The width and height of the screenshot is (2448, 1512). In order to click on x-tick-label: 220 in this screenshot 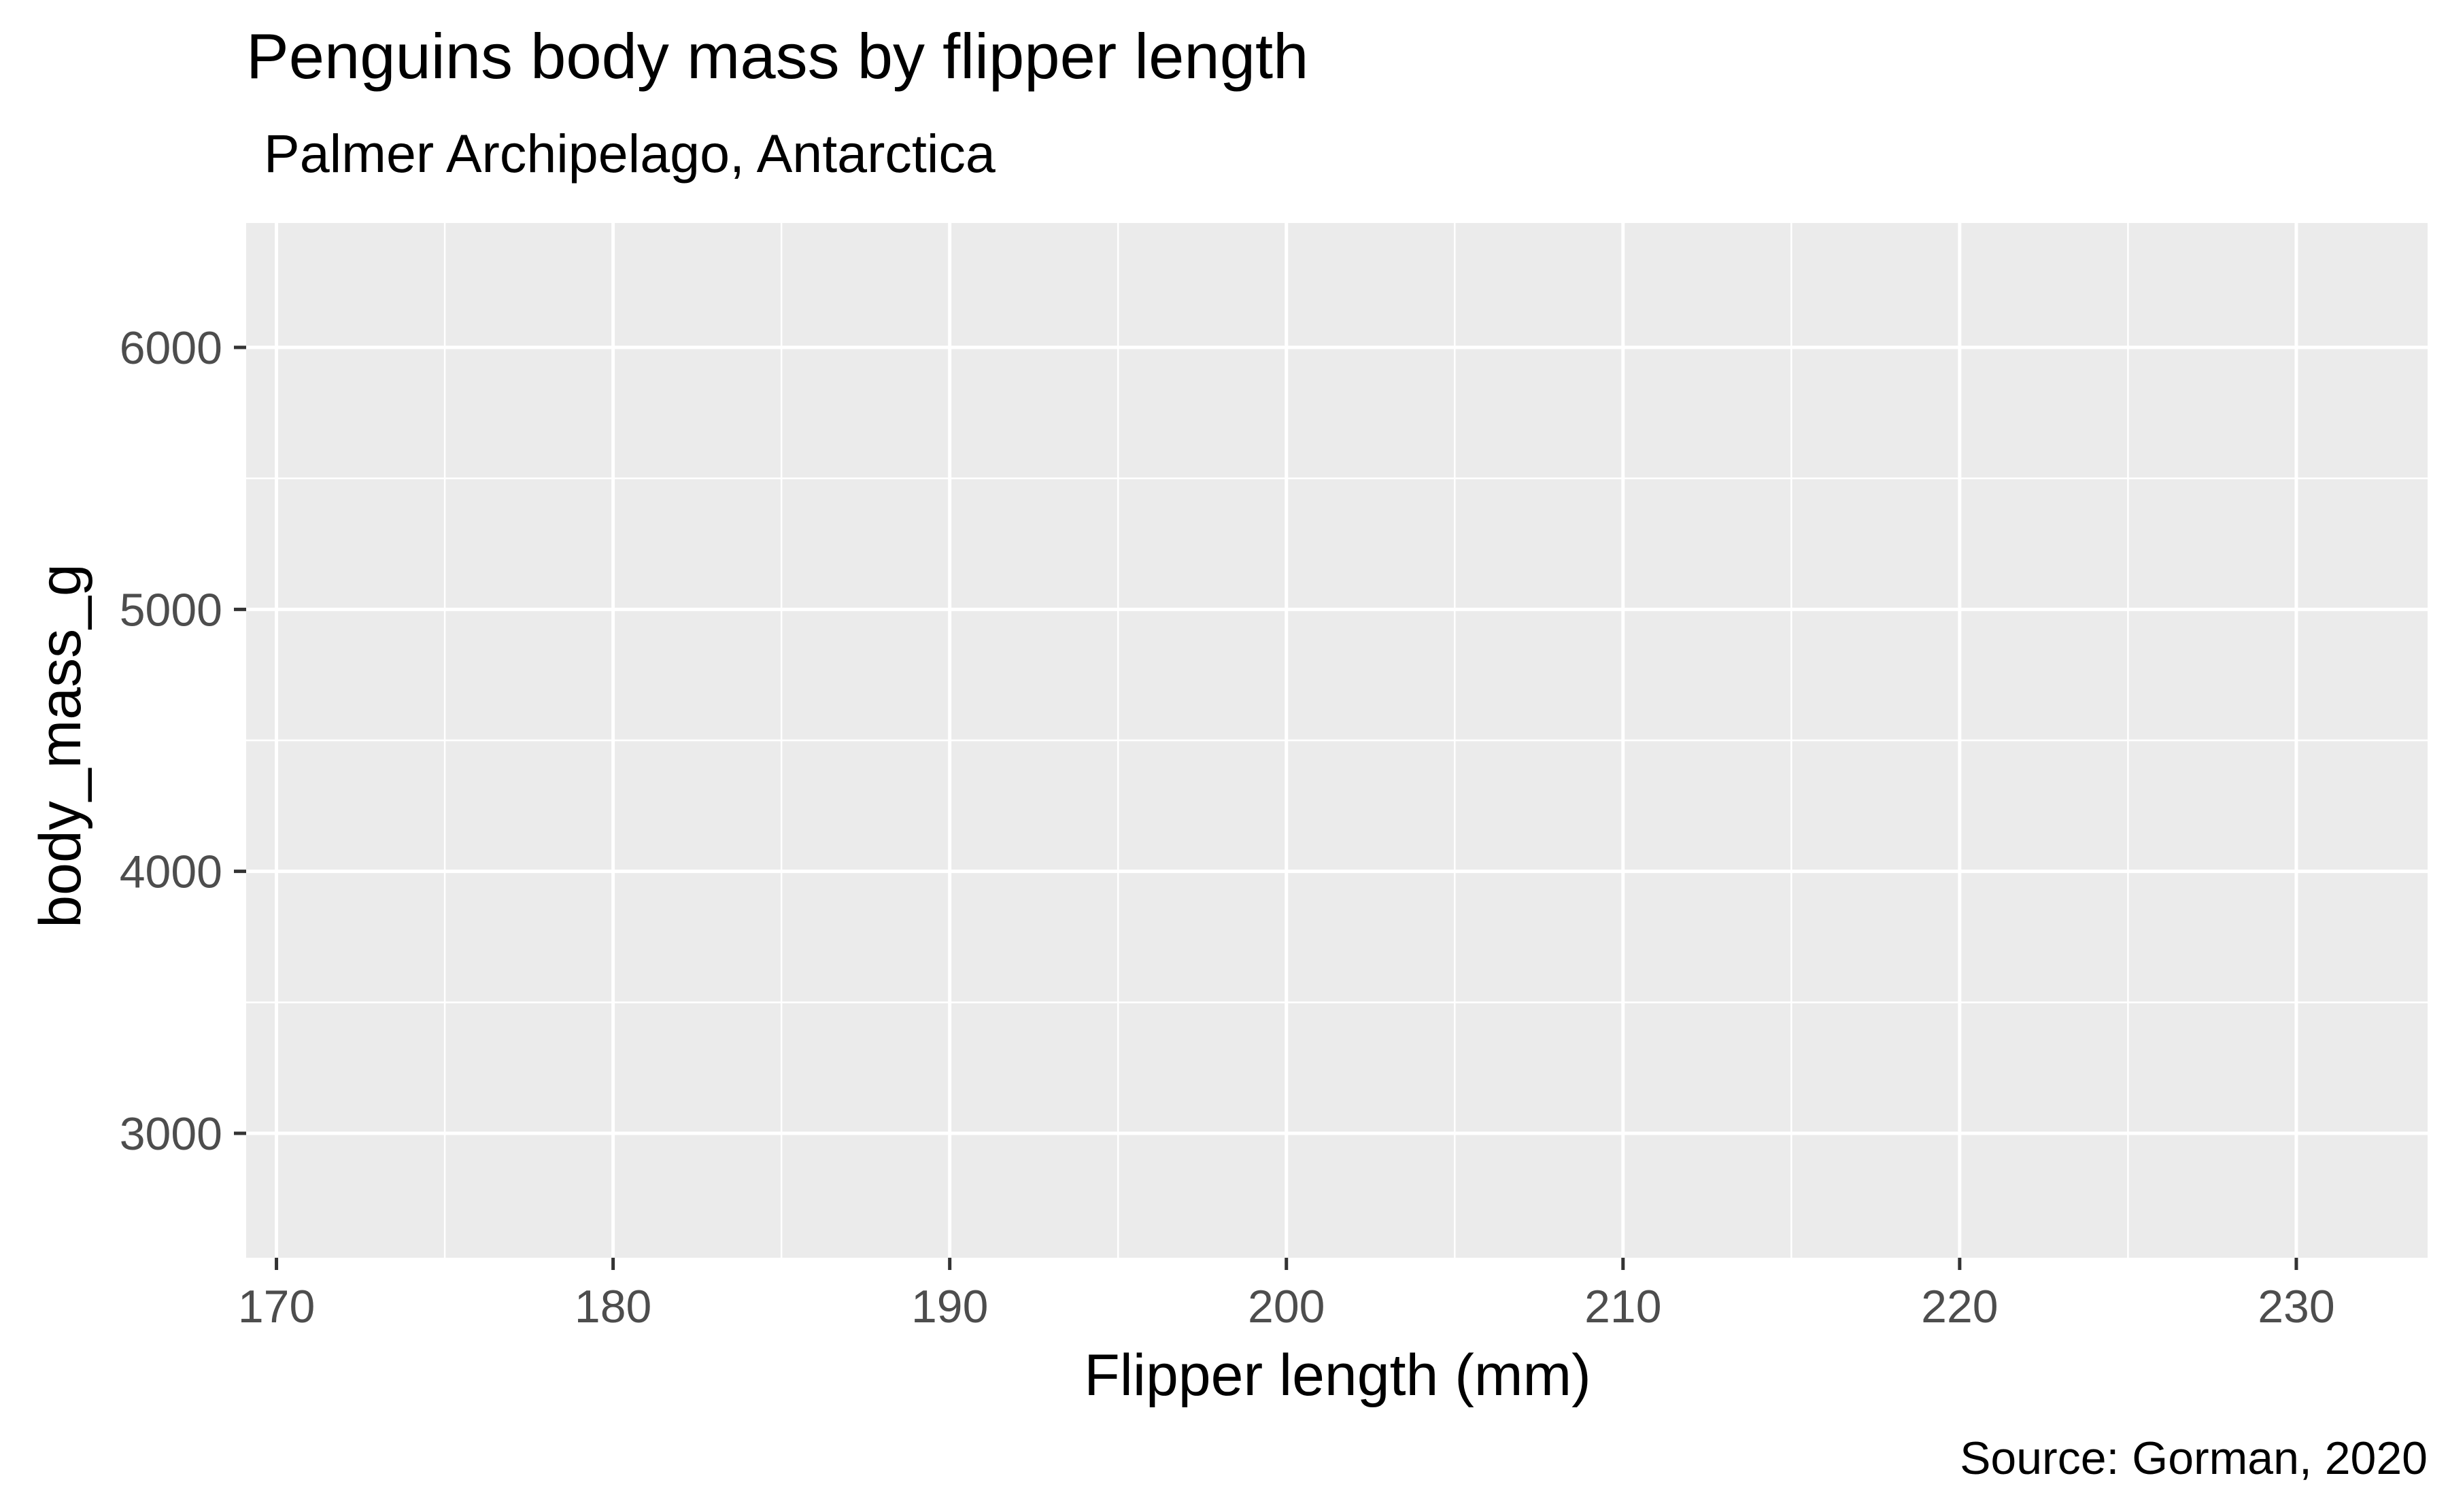, I will do `click(1960, 1307)`.